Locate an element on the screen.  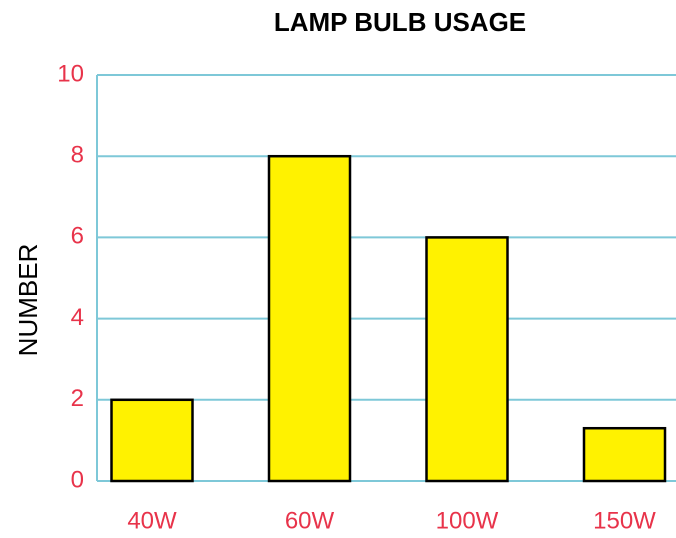
y-tick-label: 2 is located at coordinates (77, 398).